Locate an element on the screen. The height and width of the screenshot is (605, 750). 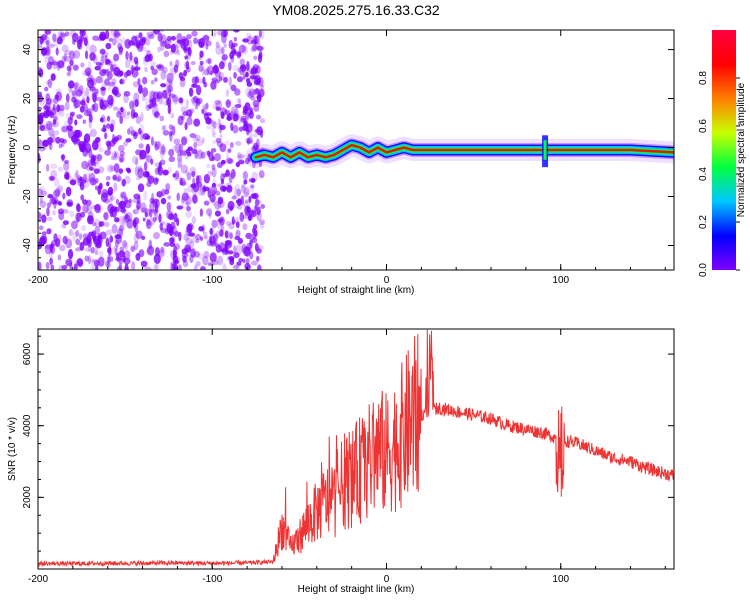
noise-scatter is located at coordinates (152, 150).